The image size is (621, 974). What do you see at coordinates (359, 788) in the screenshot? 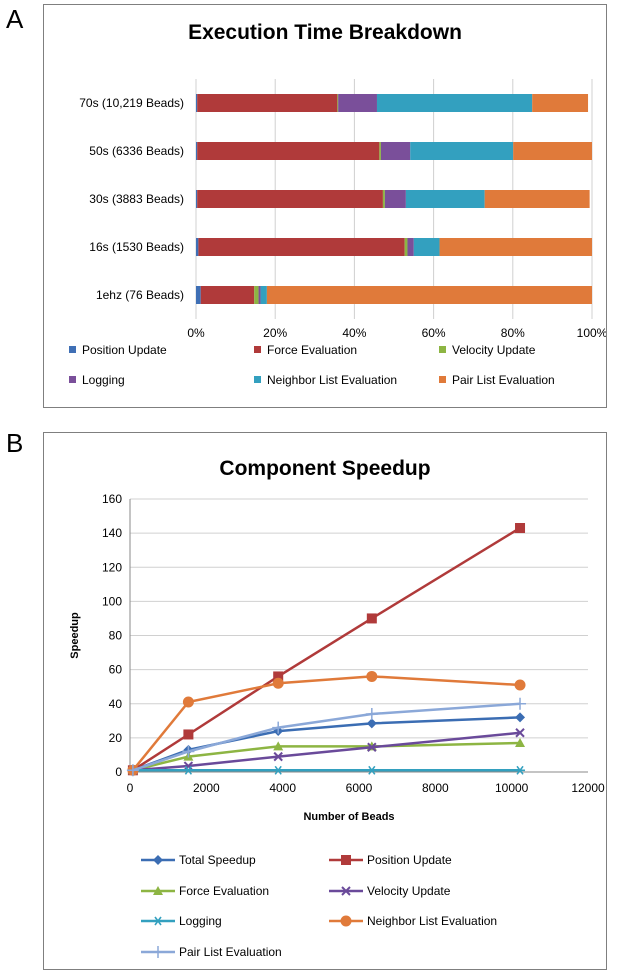
I see `chart-b-x-tick-label: 6000` at bounding box center [359, 788].